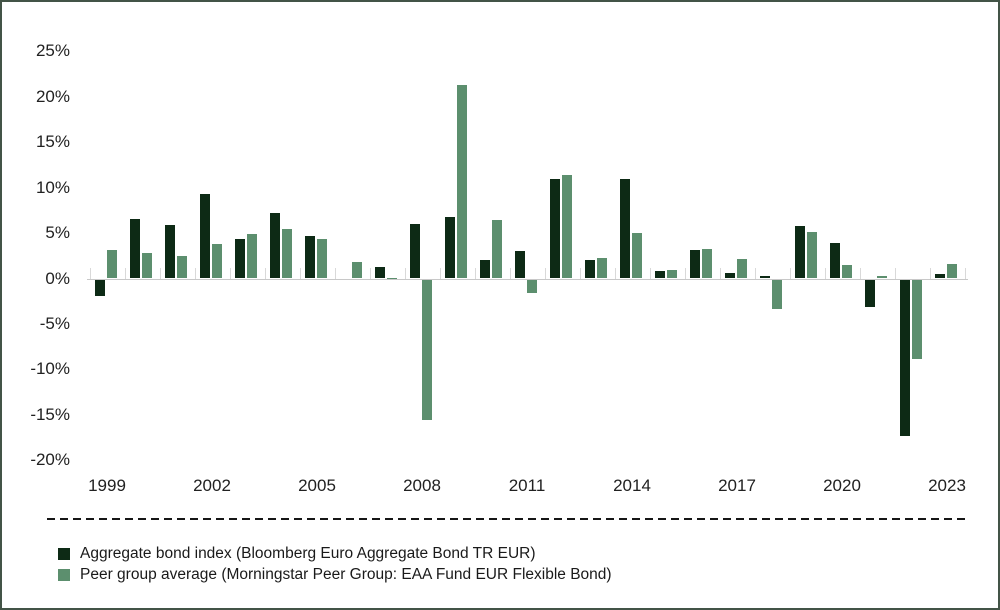  What do you see at coordinates (287, 253) in the screenshot?
I see `bar-peer-2004` at bounding box center [287, 253].